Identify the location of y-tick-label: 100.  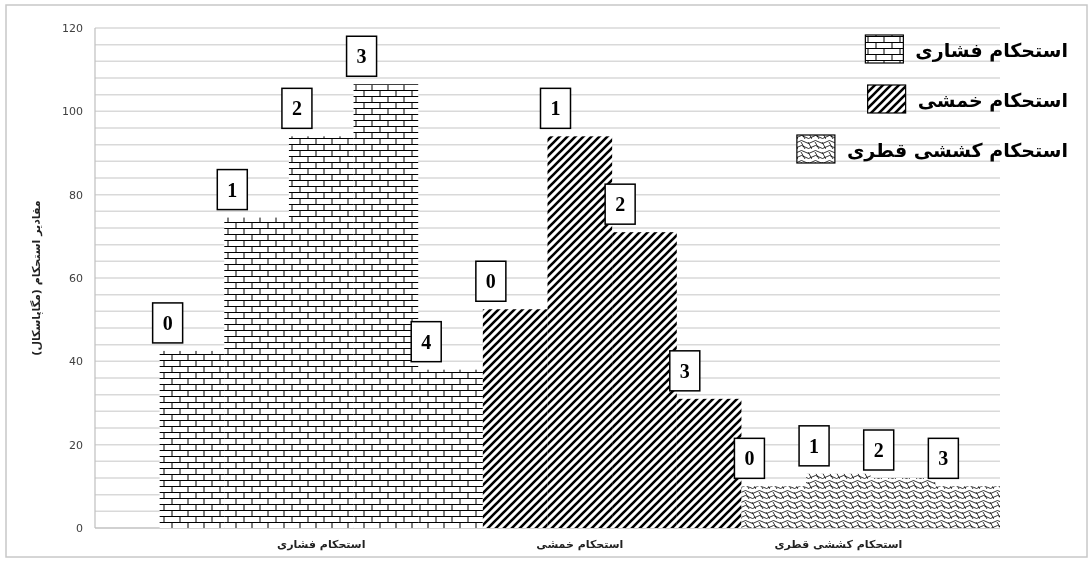
(72, 112).